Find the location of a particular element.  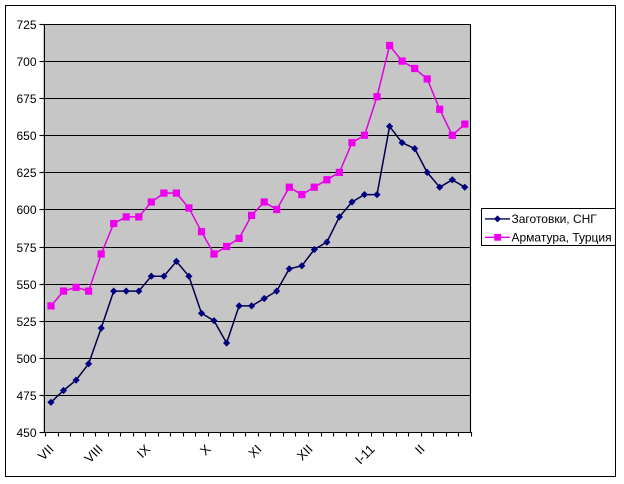

svg-text: 725 is located at coordinates (26, 25).